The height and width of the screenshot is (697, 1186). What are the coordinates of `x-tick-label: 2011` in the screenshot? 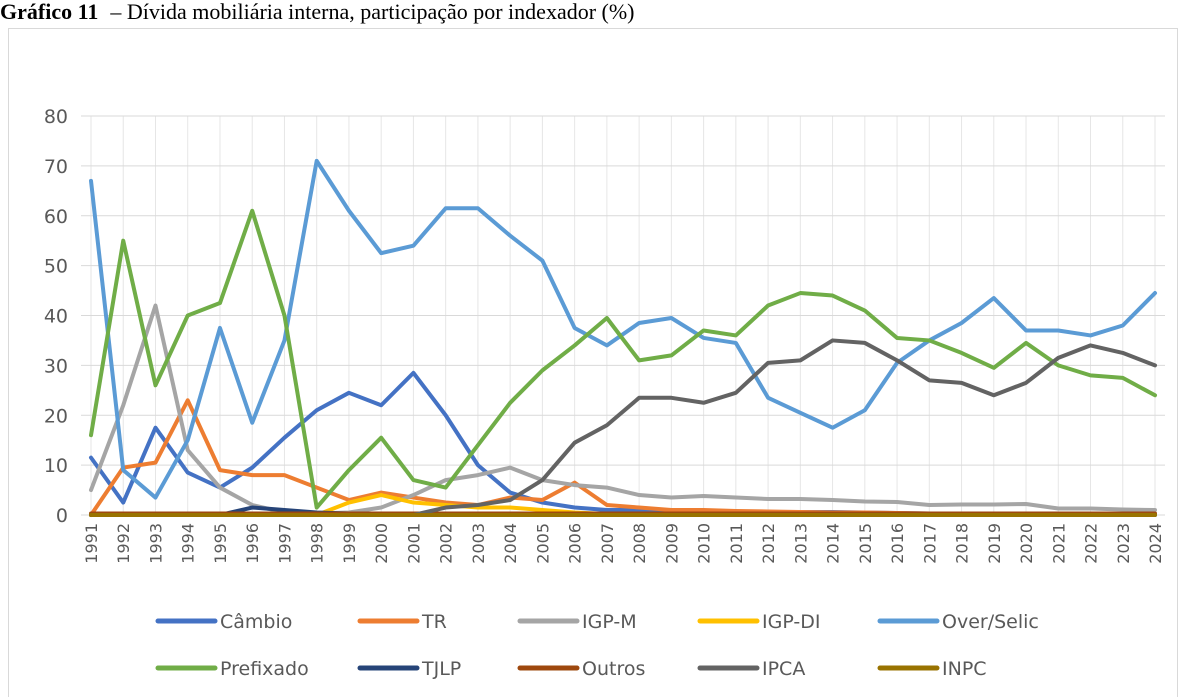 It's located at (736, 543).